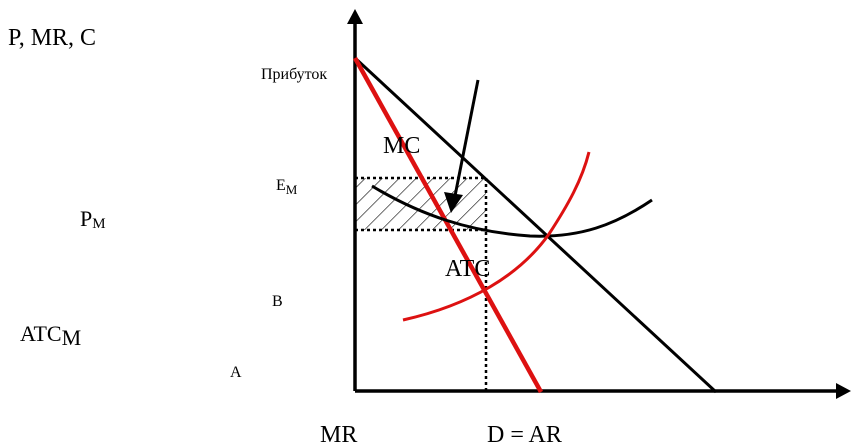  Describe the element at coordinates (421, 283) in the screenshot. I see `guide-lines` at that location.